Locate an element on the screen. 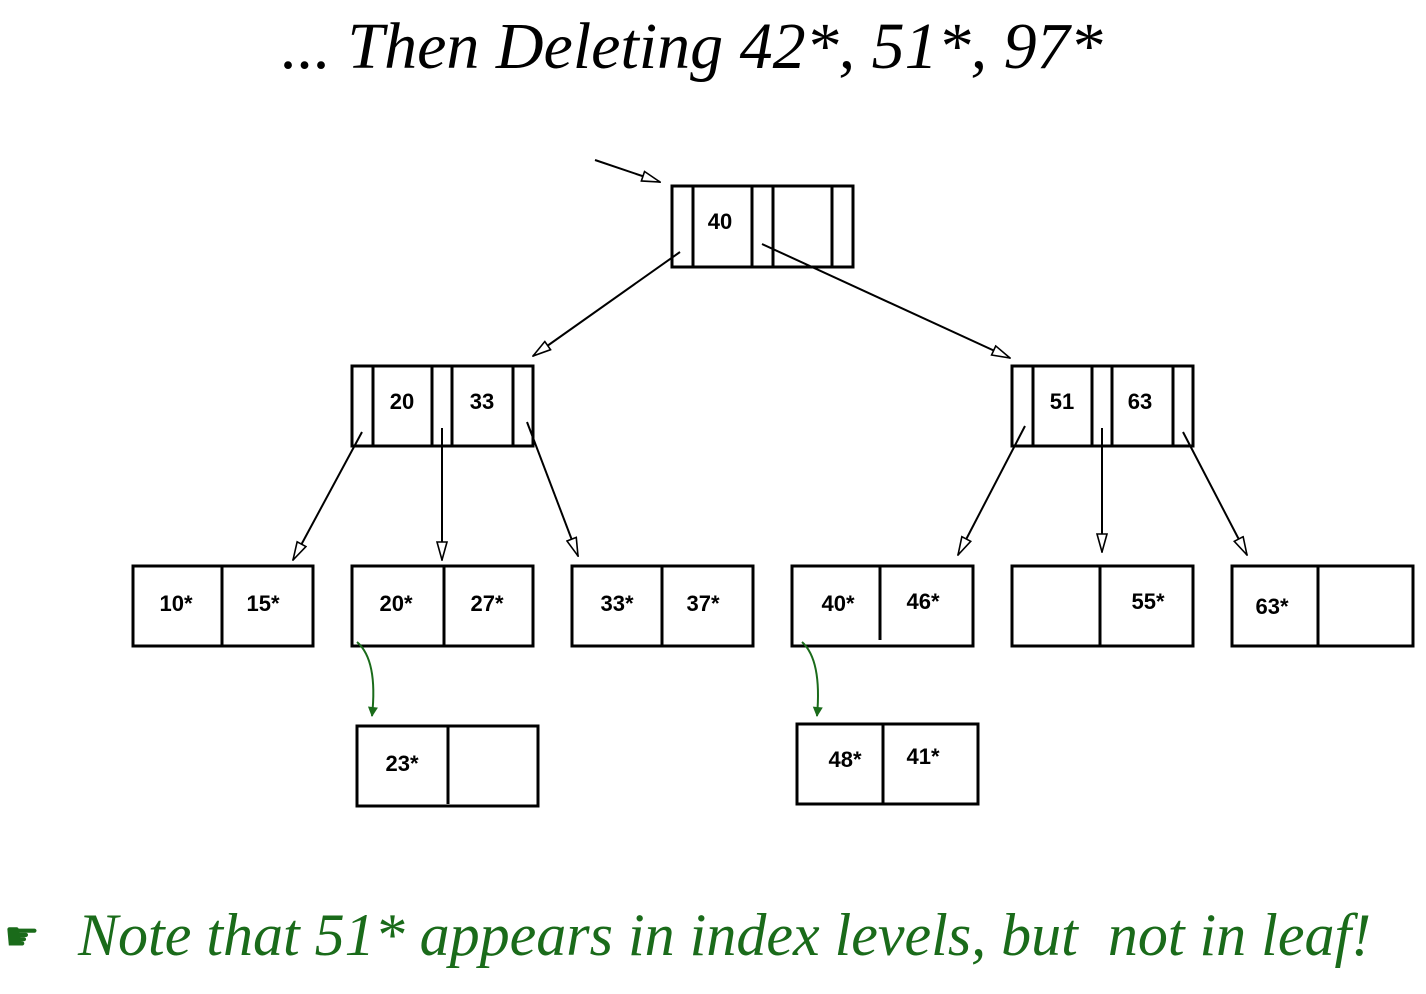 Image resolution: width=1426 pixels, height=994 pixels. key: 33 is located at coordinates (482, 401).